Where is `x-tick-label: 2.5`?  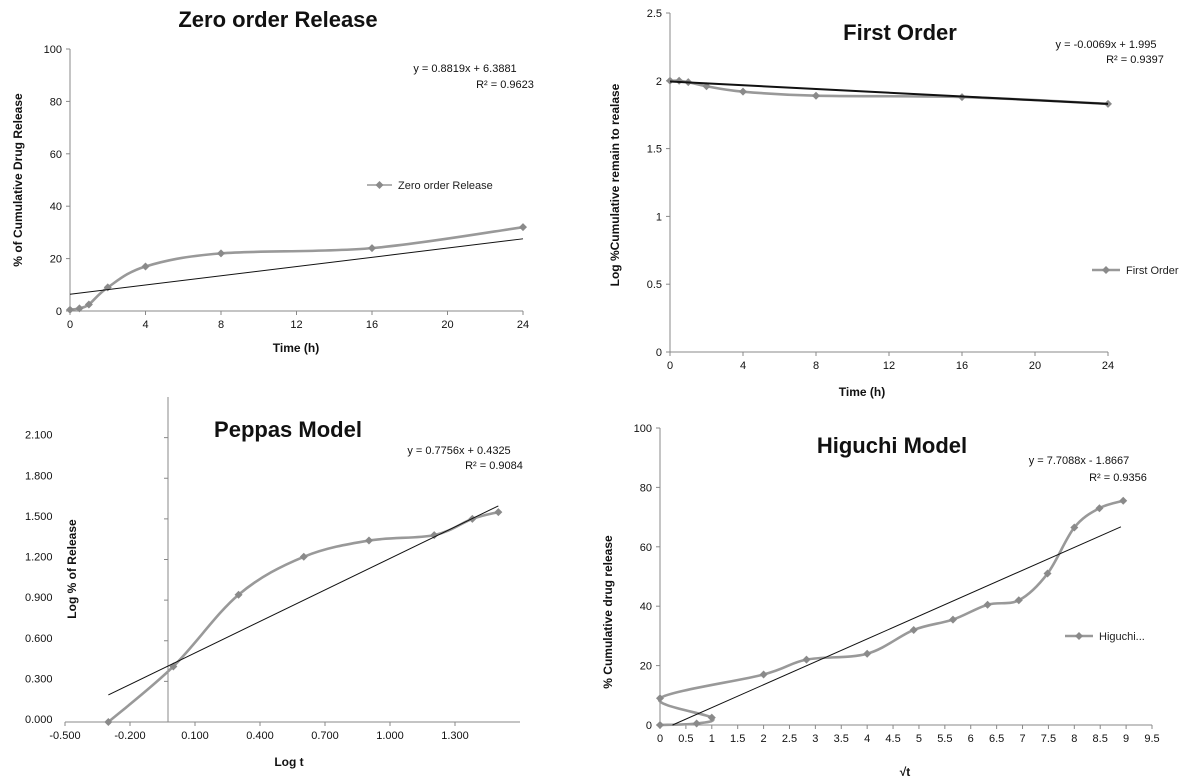 x-tick-label: 2.5 is located at coordinates (789, 739).